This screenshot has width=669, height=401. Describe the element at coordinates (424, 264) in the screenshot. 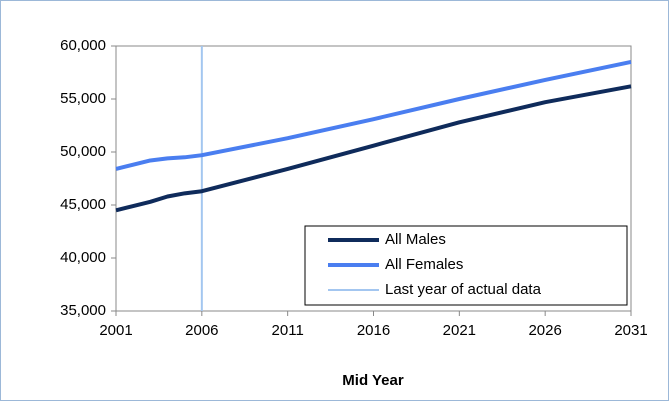

I see `legend-label: All Females` at that location.